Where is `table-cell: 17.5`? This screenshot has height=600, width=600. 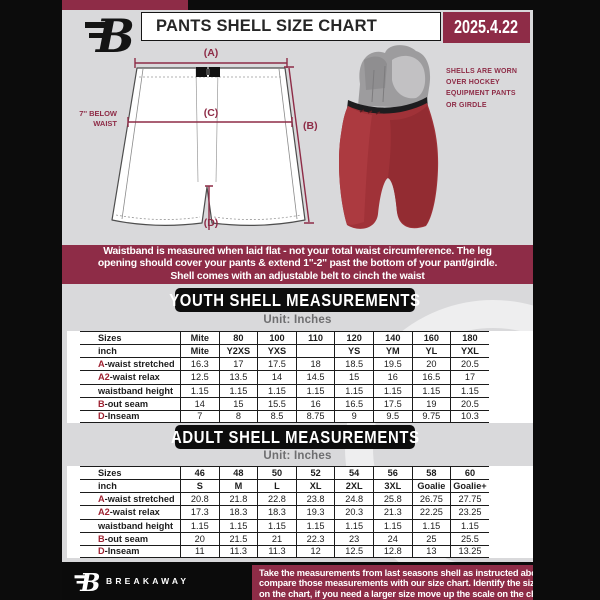
table-cell: 17.5 is located at coordinates (276, 364).